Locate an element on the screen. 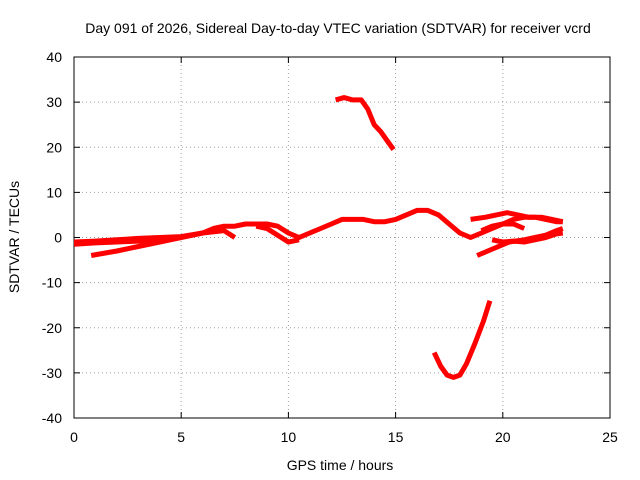 Image resolution: width=640 pixels, height=480 pixels. y-tick-label: -40 is located at coordinates (52, 418).